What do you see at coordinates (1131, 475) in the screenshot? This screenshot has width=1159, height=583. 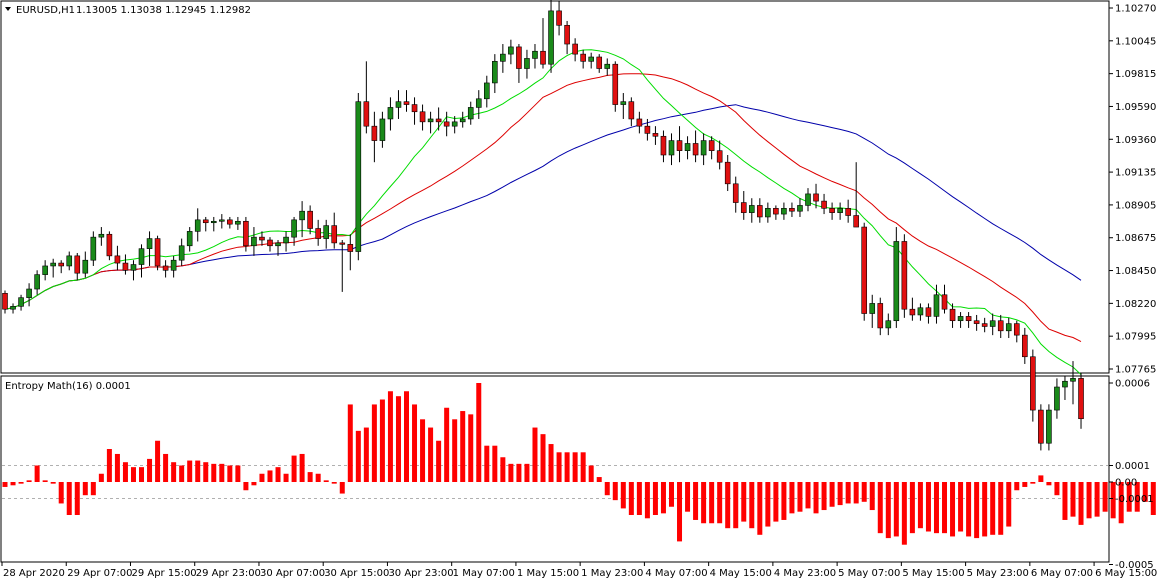 I see `indicator-axis: 0.0006 0.0001 0.00 -0.0001 -0.0005` at bounding box center [1131, 475].